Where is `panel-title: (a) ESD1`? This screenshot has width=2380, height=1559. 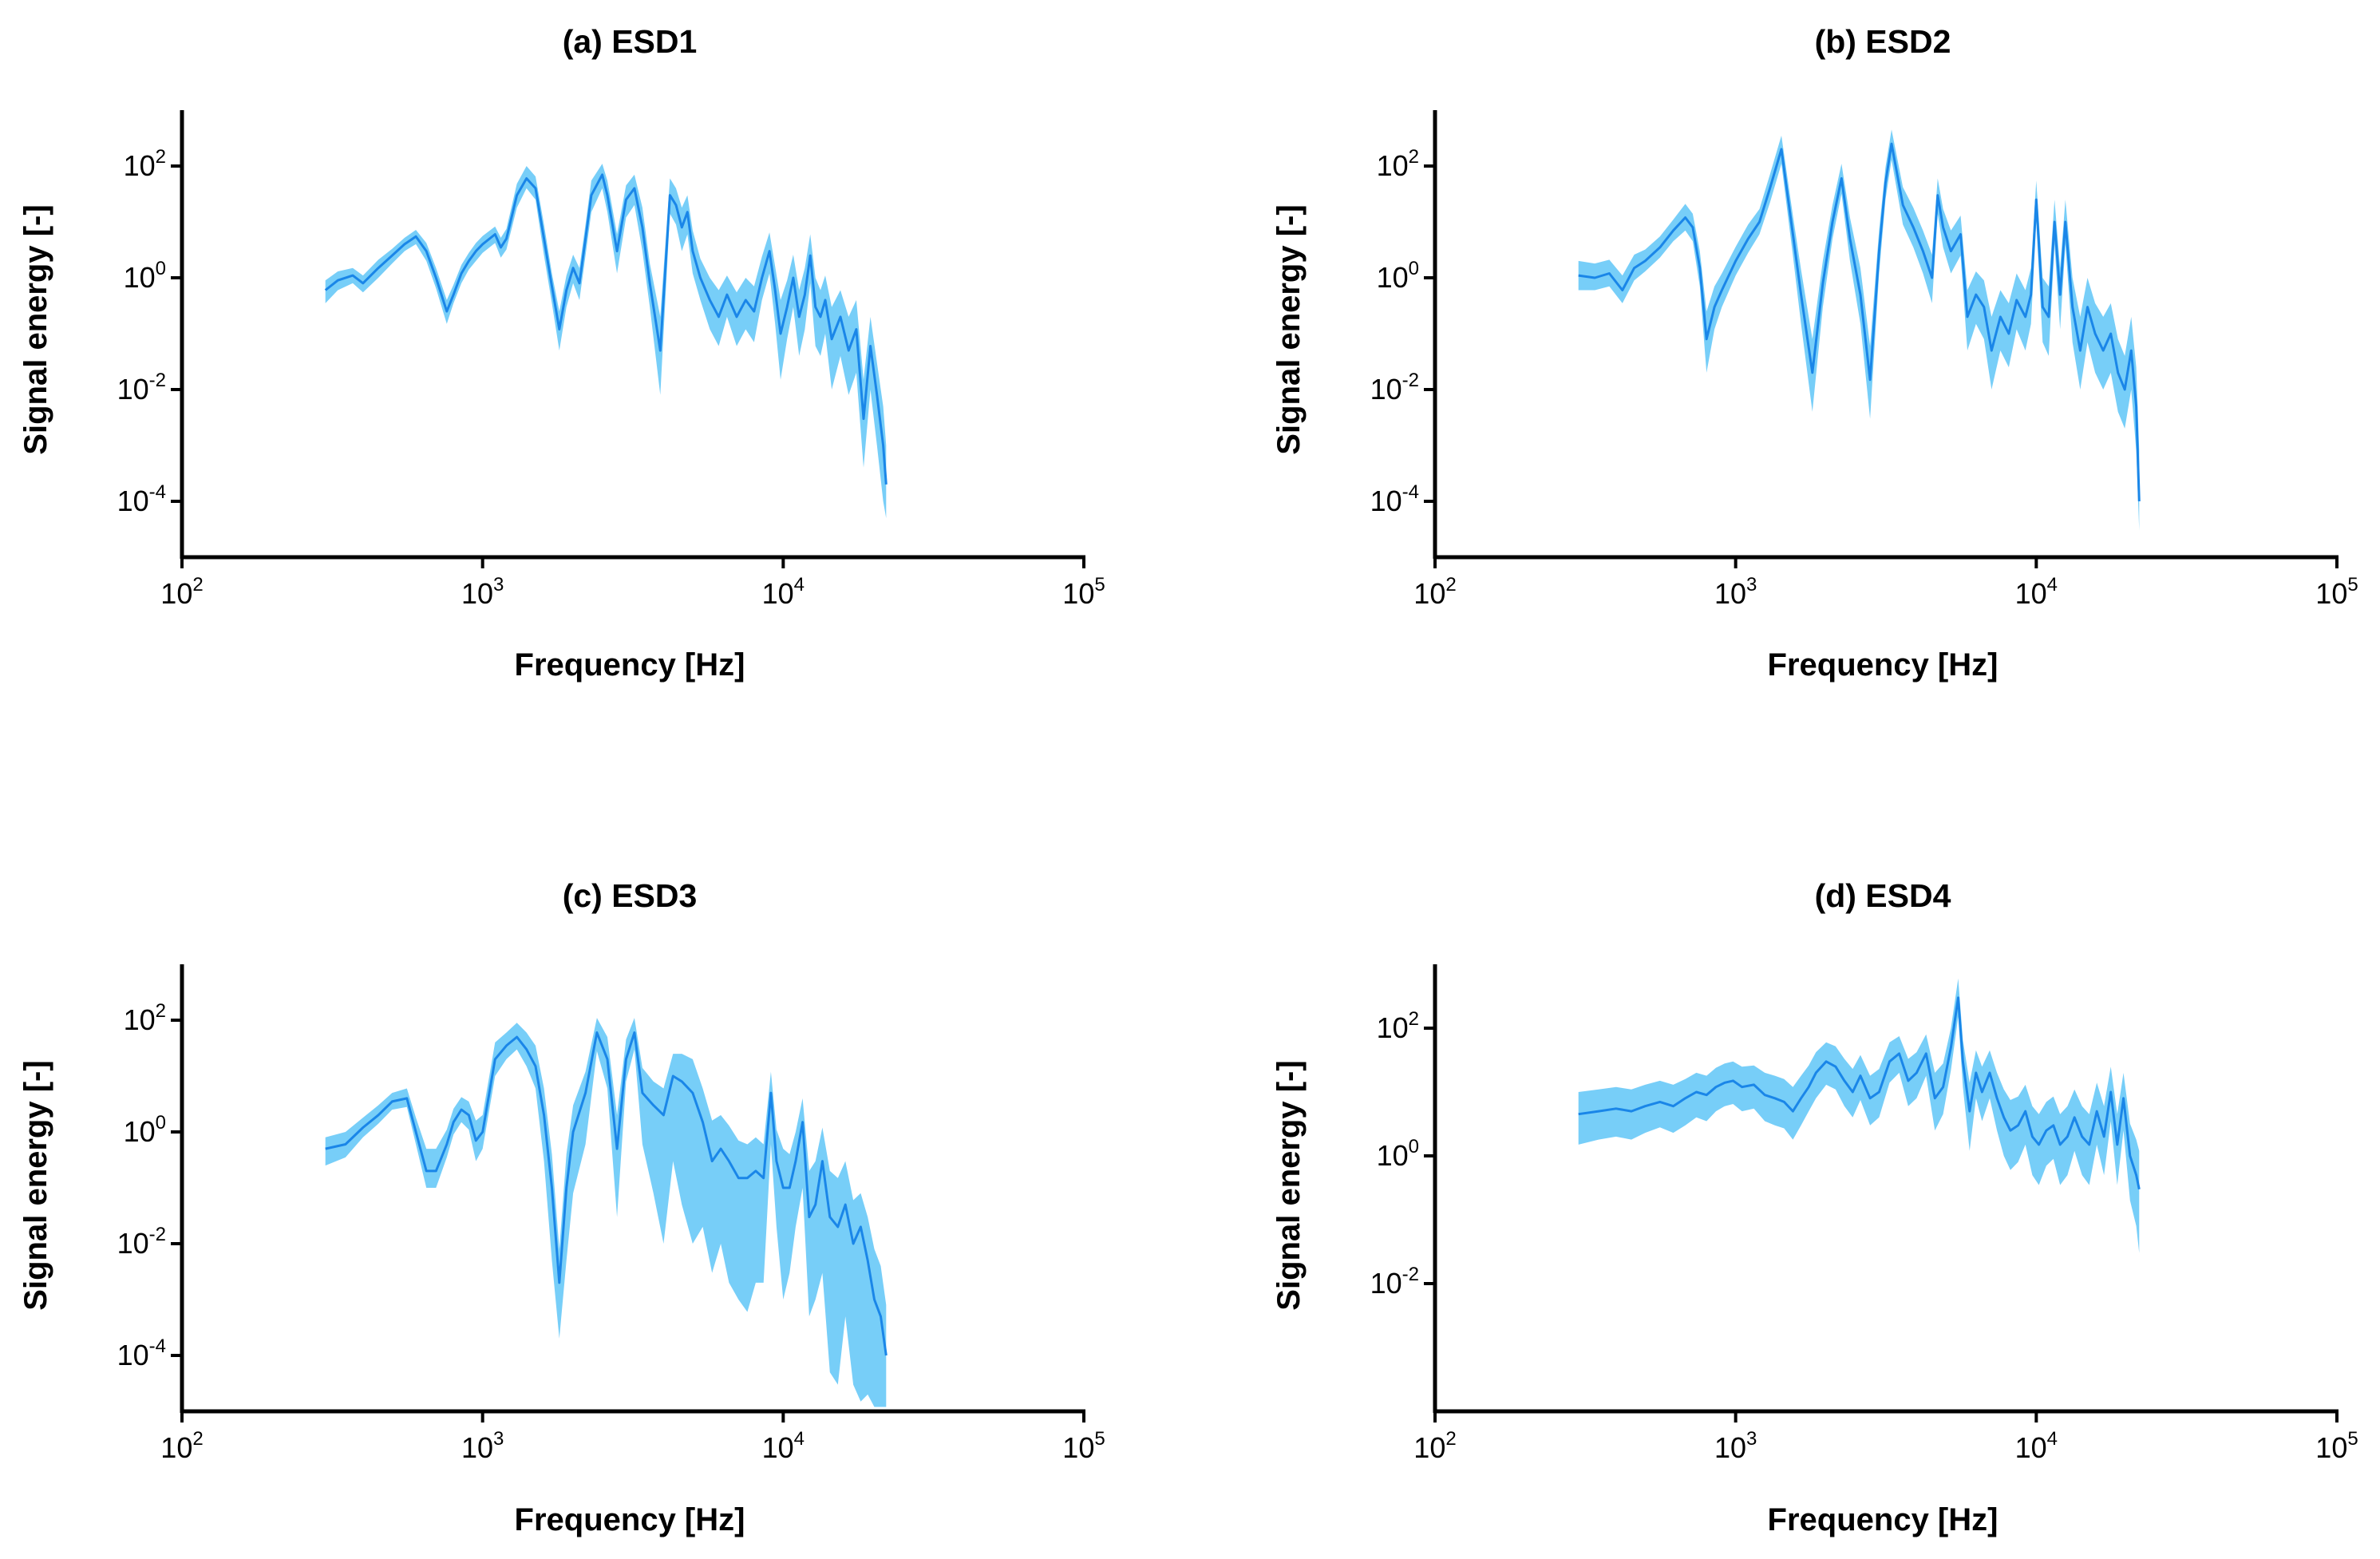 panel-title: (a) ESD1 is located at coordinates (630, 41).